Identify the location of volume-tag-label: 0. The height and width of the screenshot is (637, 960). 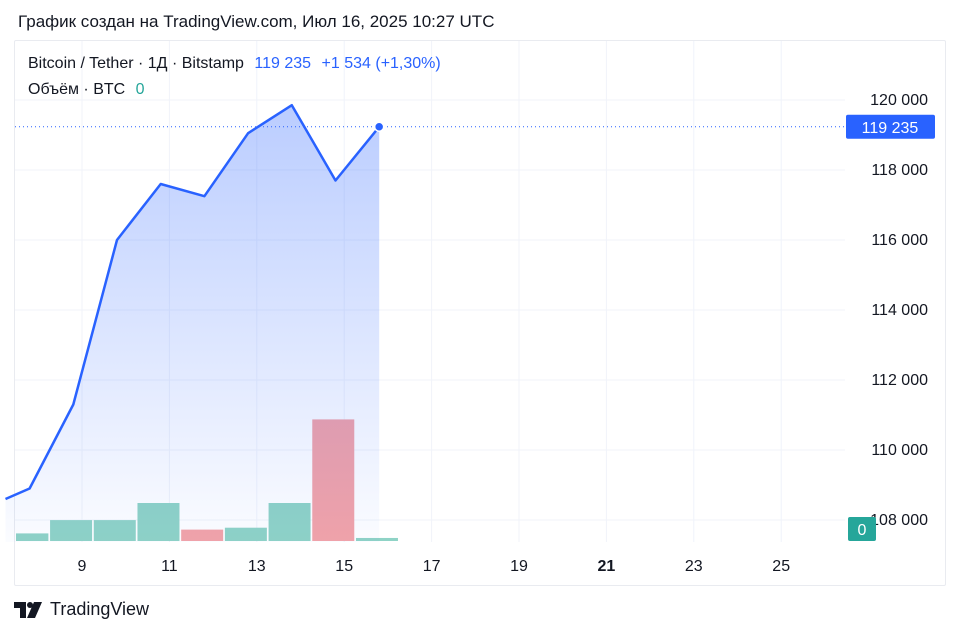
(862, 530).